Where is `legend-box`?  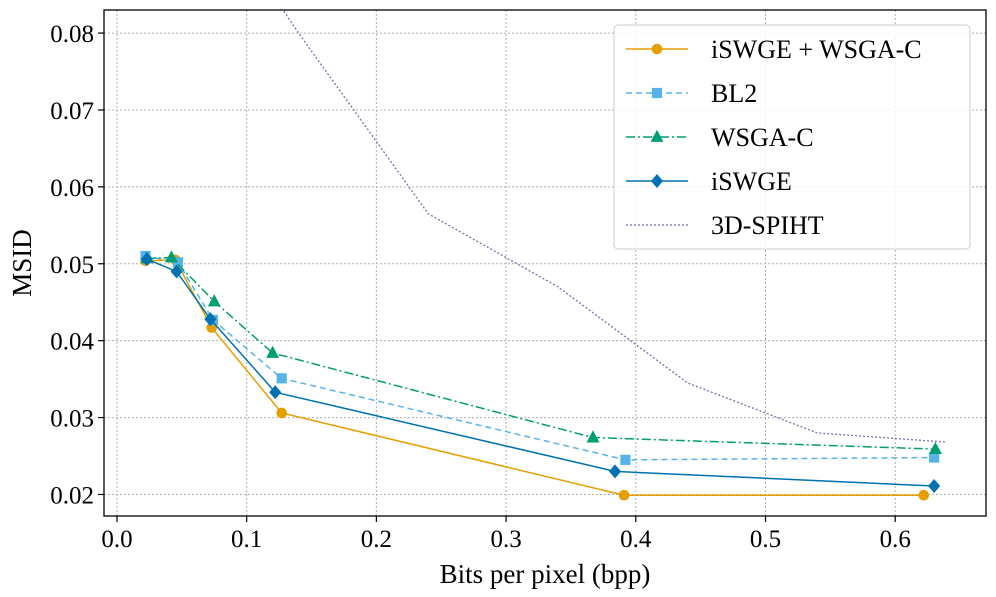
legend-box is located at coordinates (792, 137).